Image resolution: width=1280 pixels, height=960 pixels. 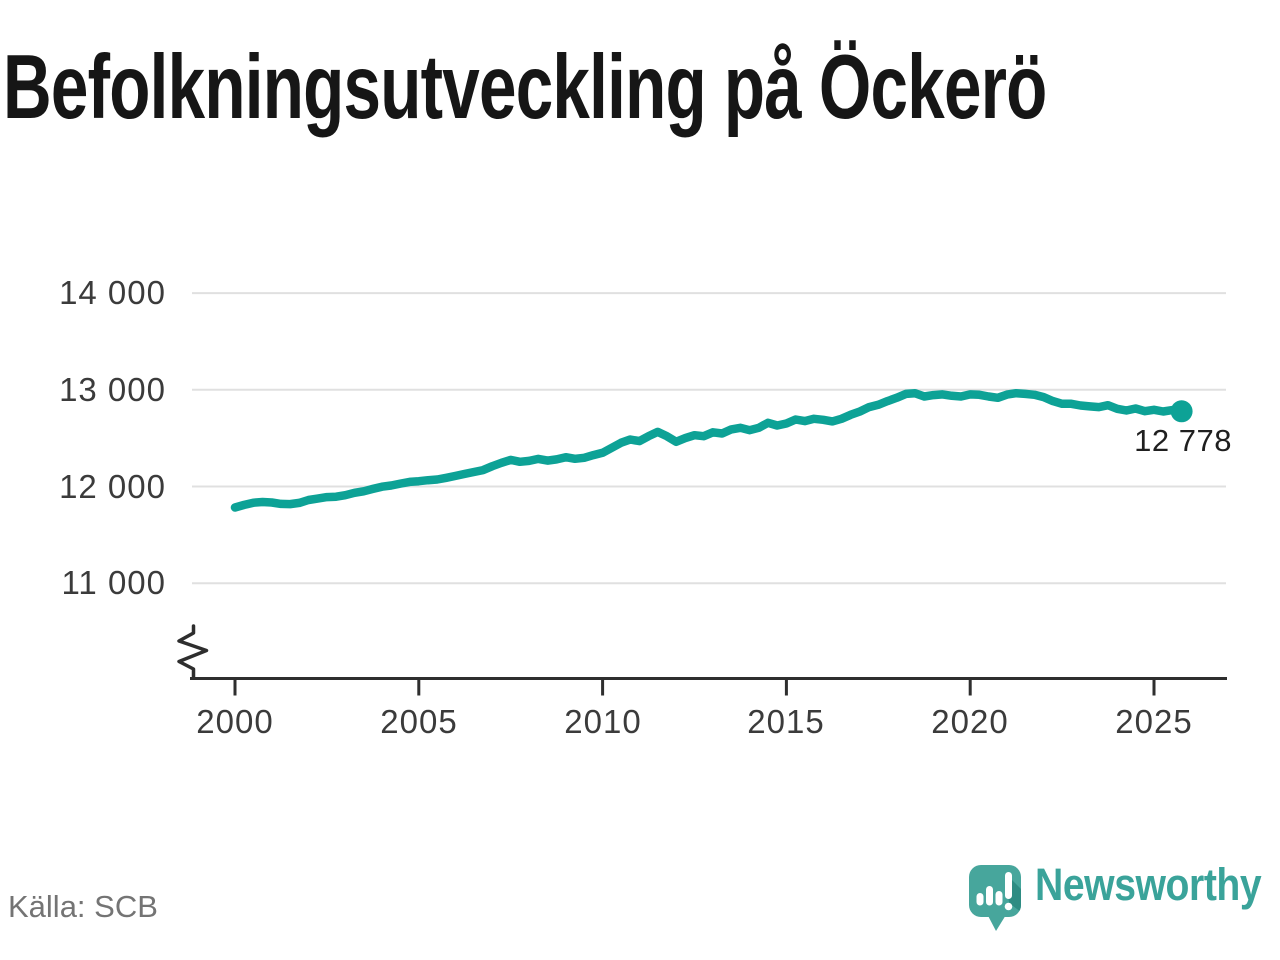 I want to click on exclamation-bar, so click(x=1008, y=885).